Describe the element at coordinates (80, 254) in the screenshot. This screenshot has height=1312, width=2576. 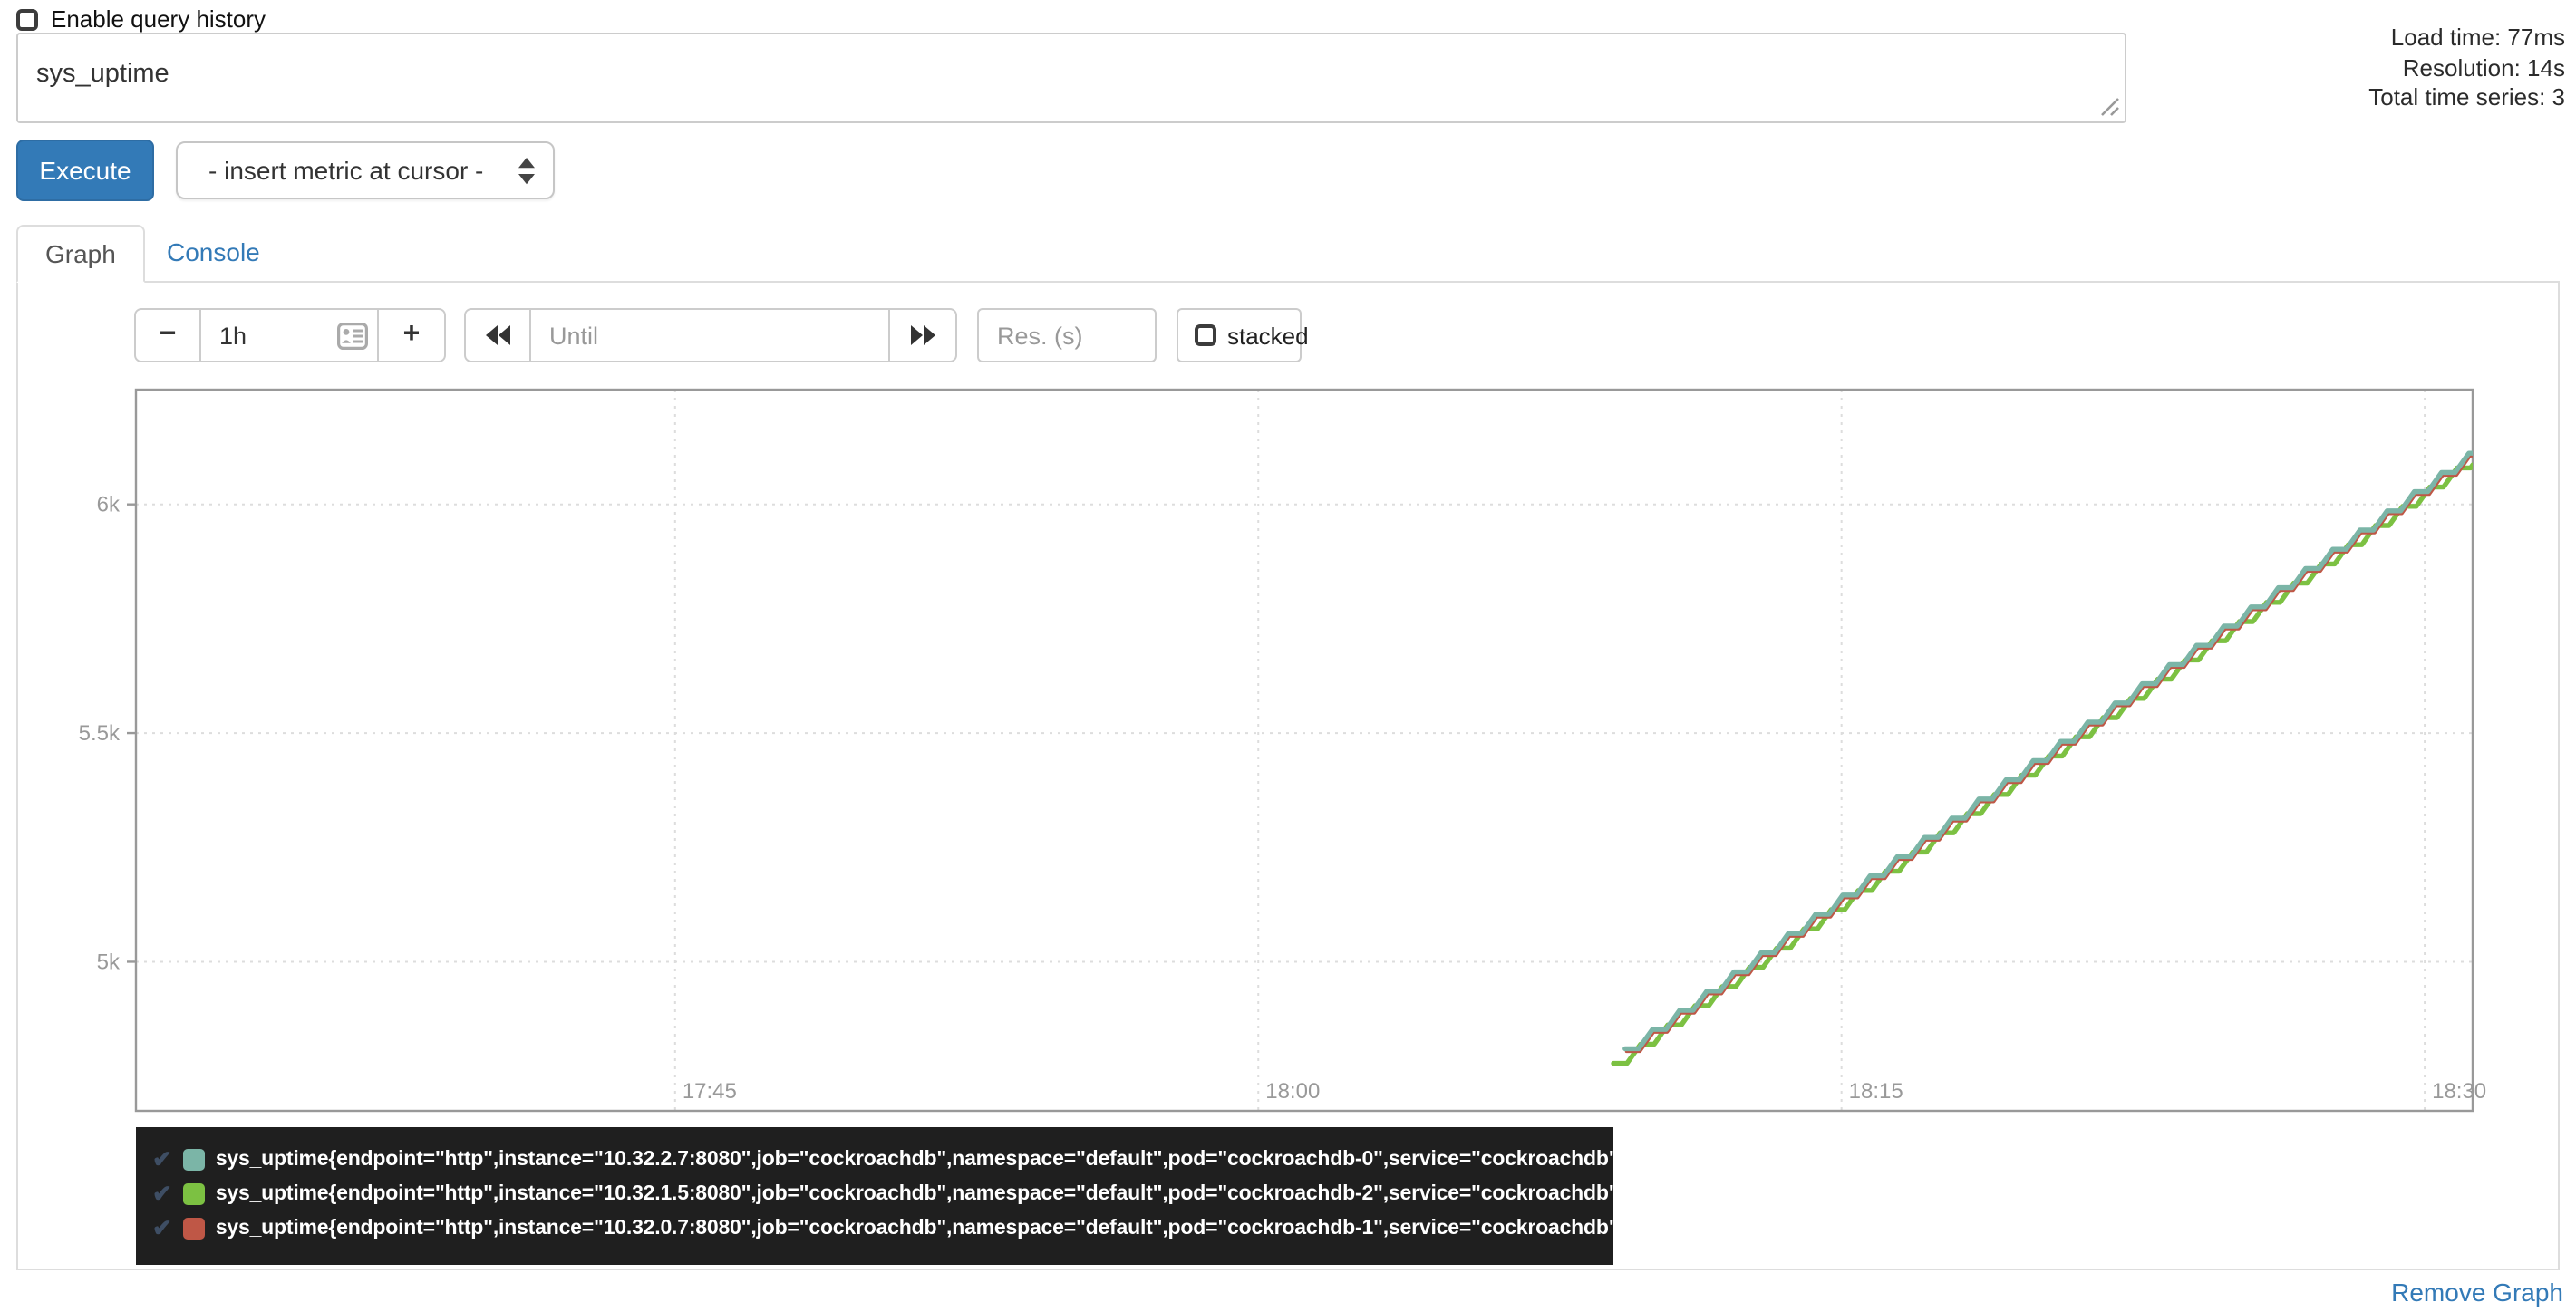
I see `tab-graph: Graph` at that location.